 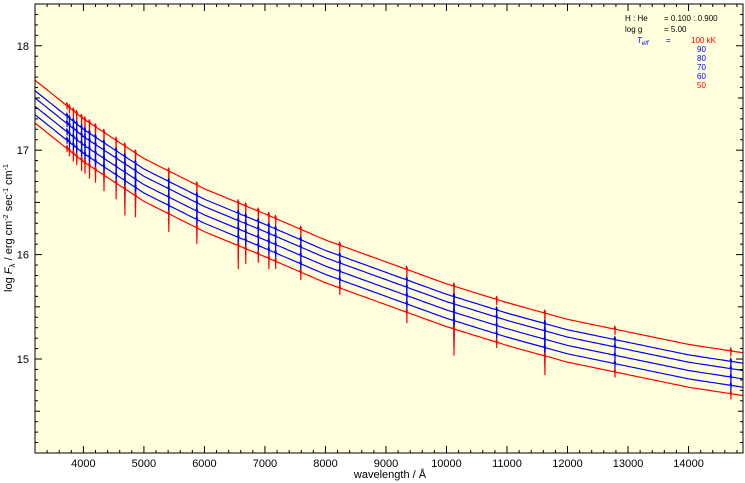 I want to click on legend-logg-value: = 5.00, so click(x=675, y=29).